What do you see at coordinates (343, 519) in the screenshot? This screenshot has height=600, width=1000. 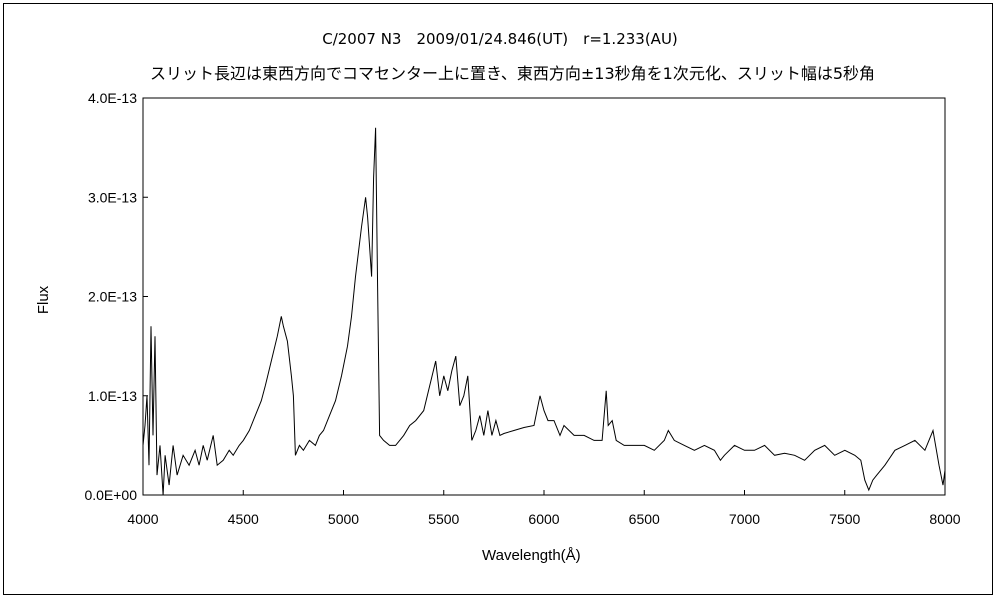 I see `x-tick-label: 5000` at bounding box center [343, 519].